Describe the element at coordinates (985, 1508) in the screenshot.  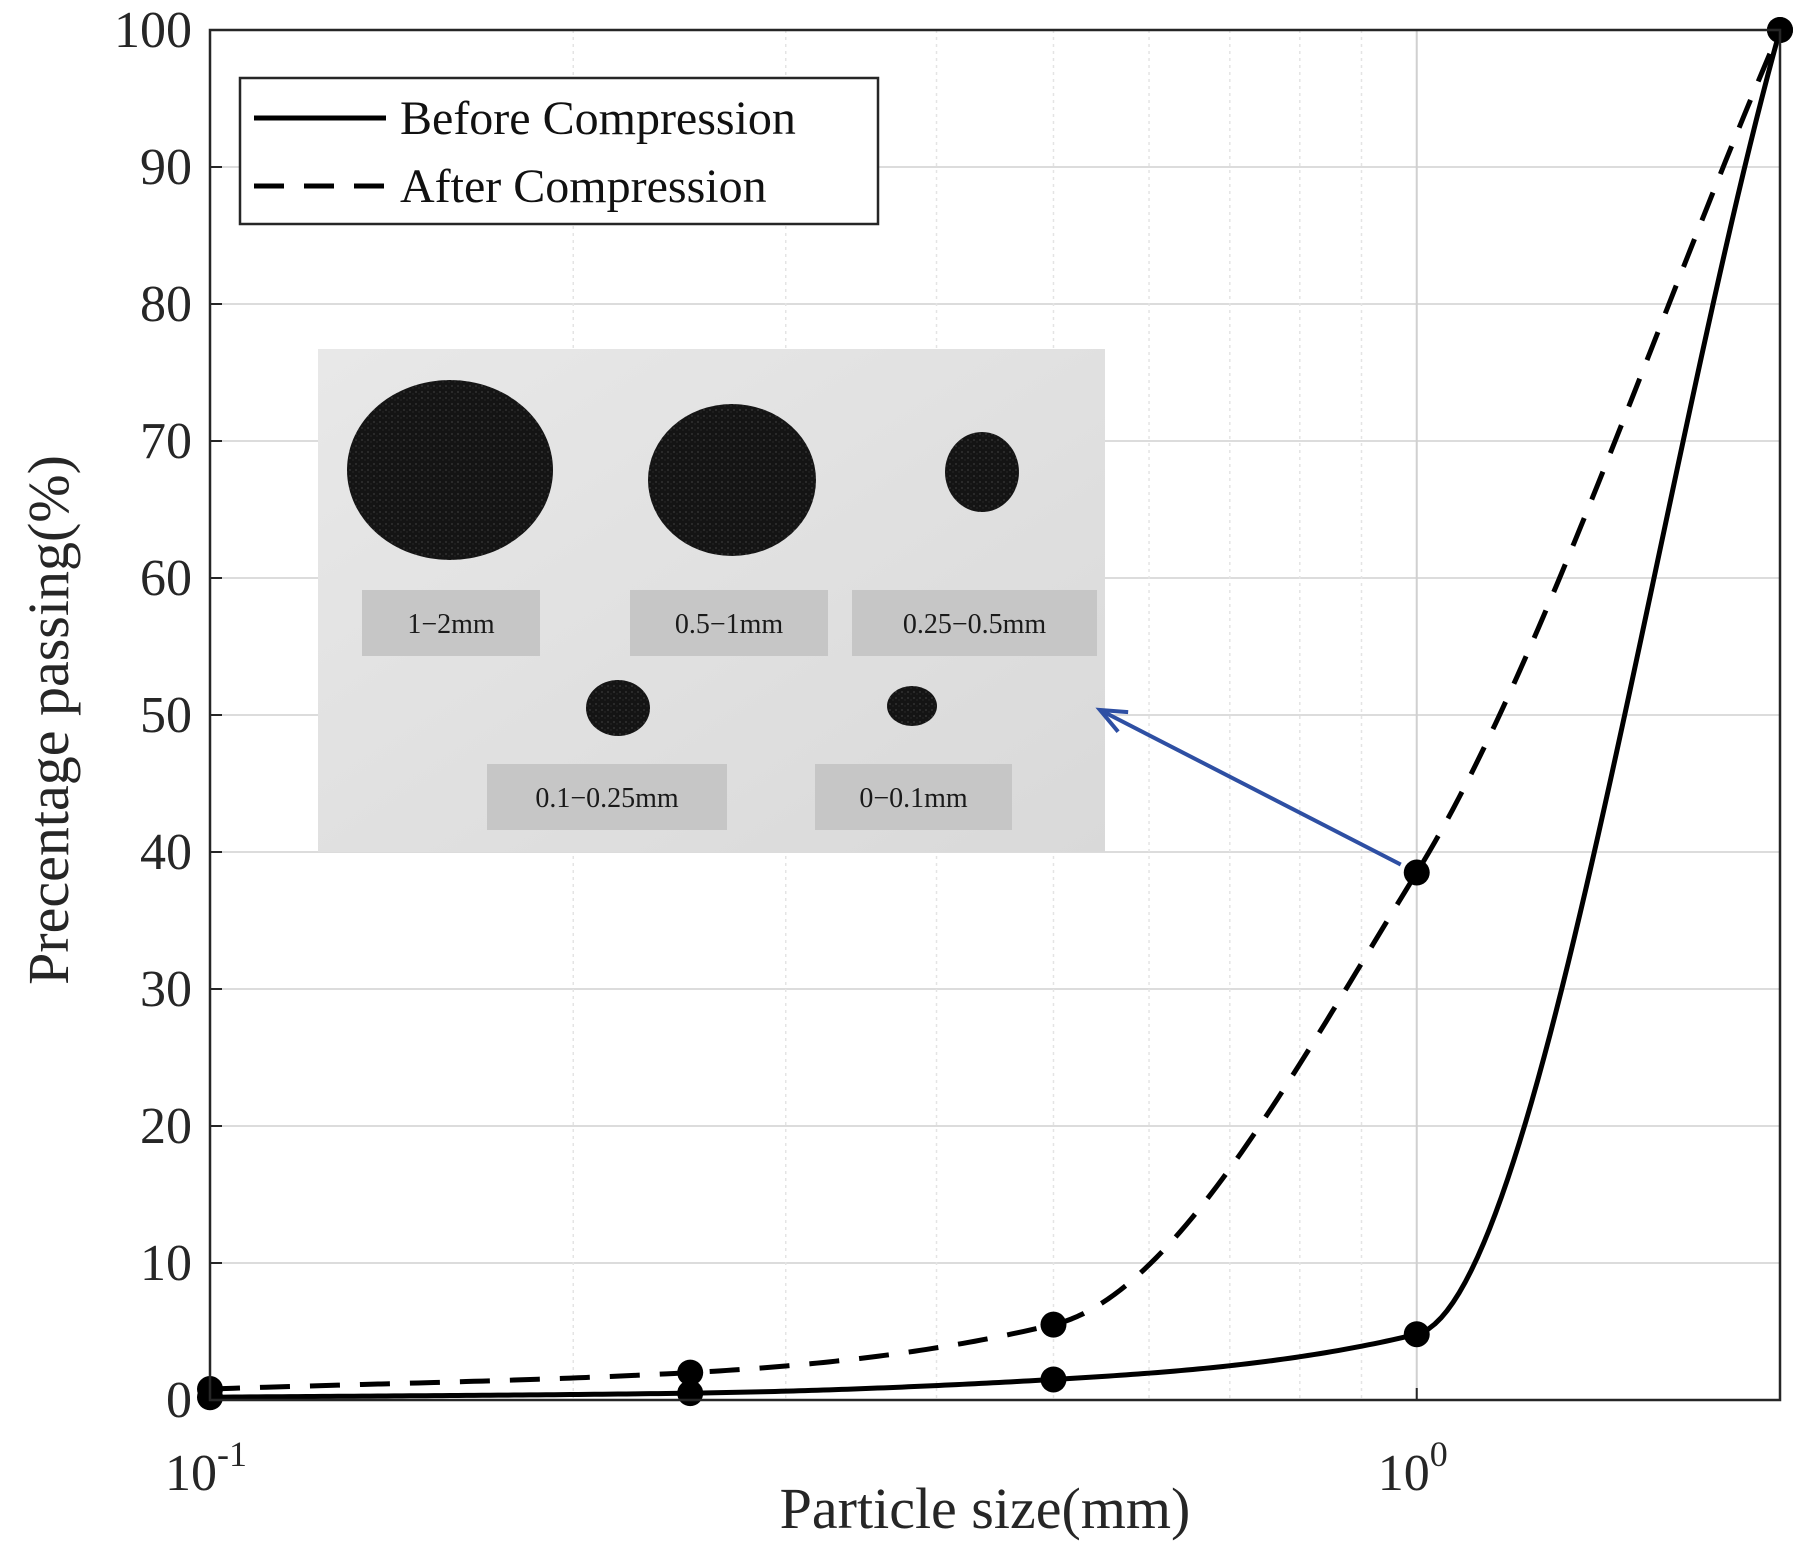
I see `x-axis-title: Particle size(mm)` at that location.